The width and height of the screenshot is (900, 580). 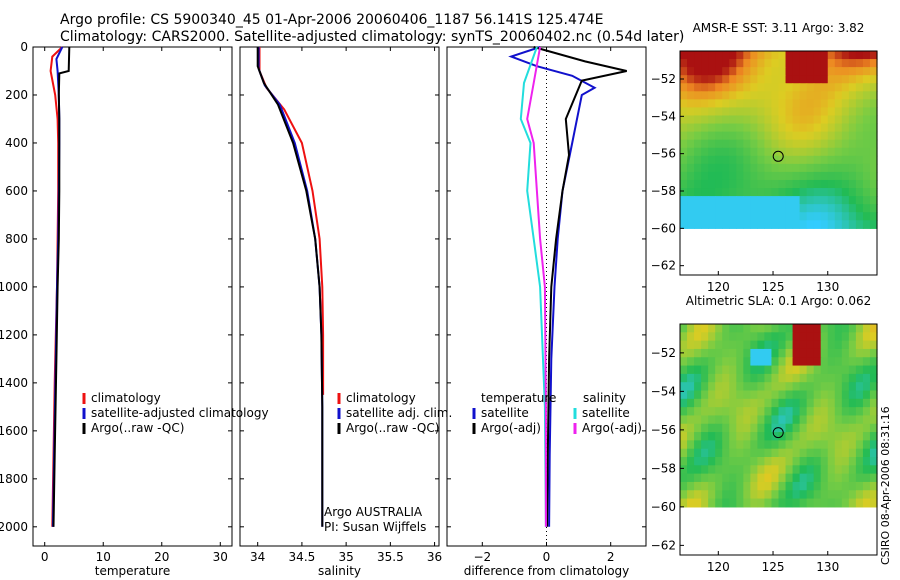 I want to click on sst_map-title: AMSR-E SST: 3.11 Argo: 3.82, so click(x=779, y=28).